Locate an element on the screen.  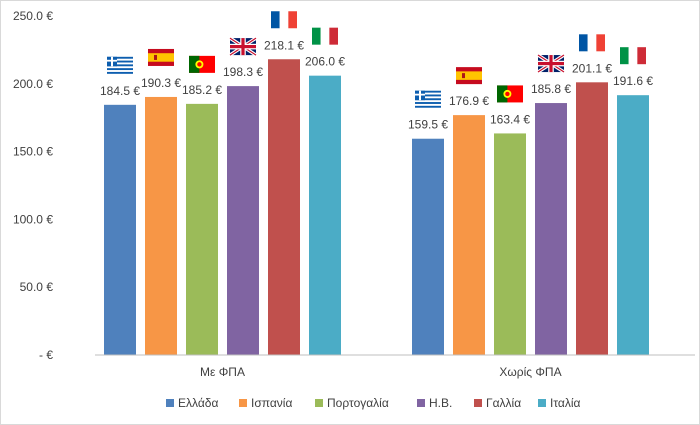
data-label: 198.3 € is located at coordinates (243, 72).